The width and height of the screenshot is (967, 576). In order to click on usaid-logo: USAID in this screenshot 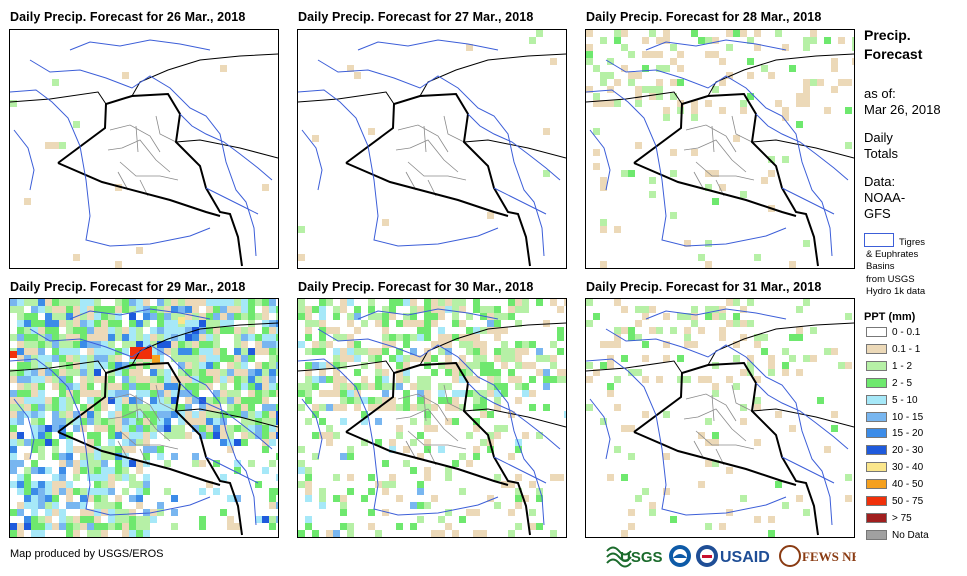, I will do `click(745, 557)`.